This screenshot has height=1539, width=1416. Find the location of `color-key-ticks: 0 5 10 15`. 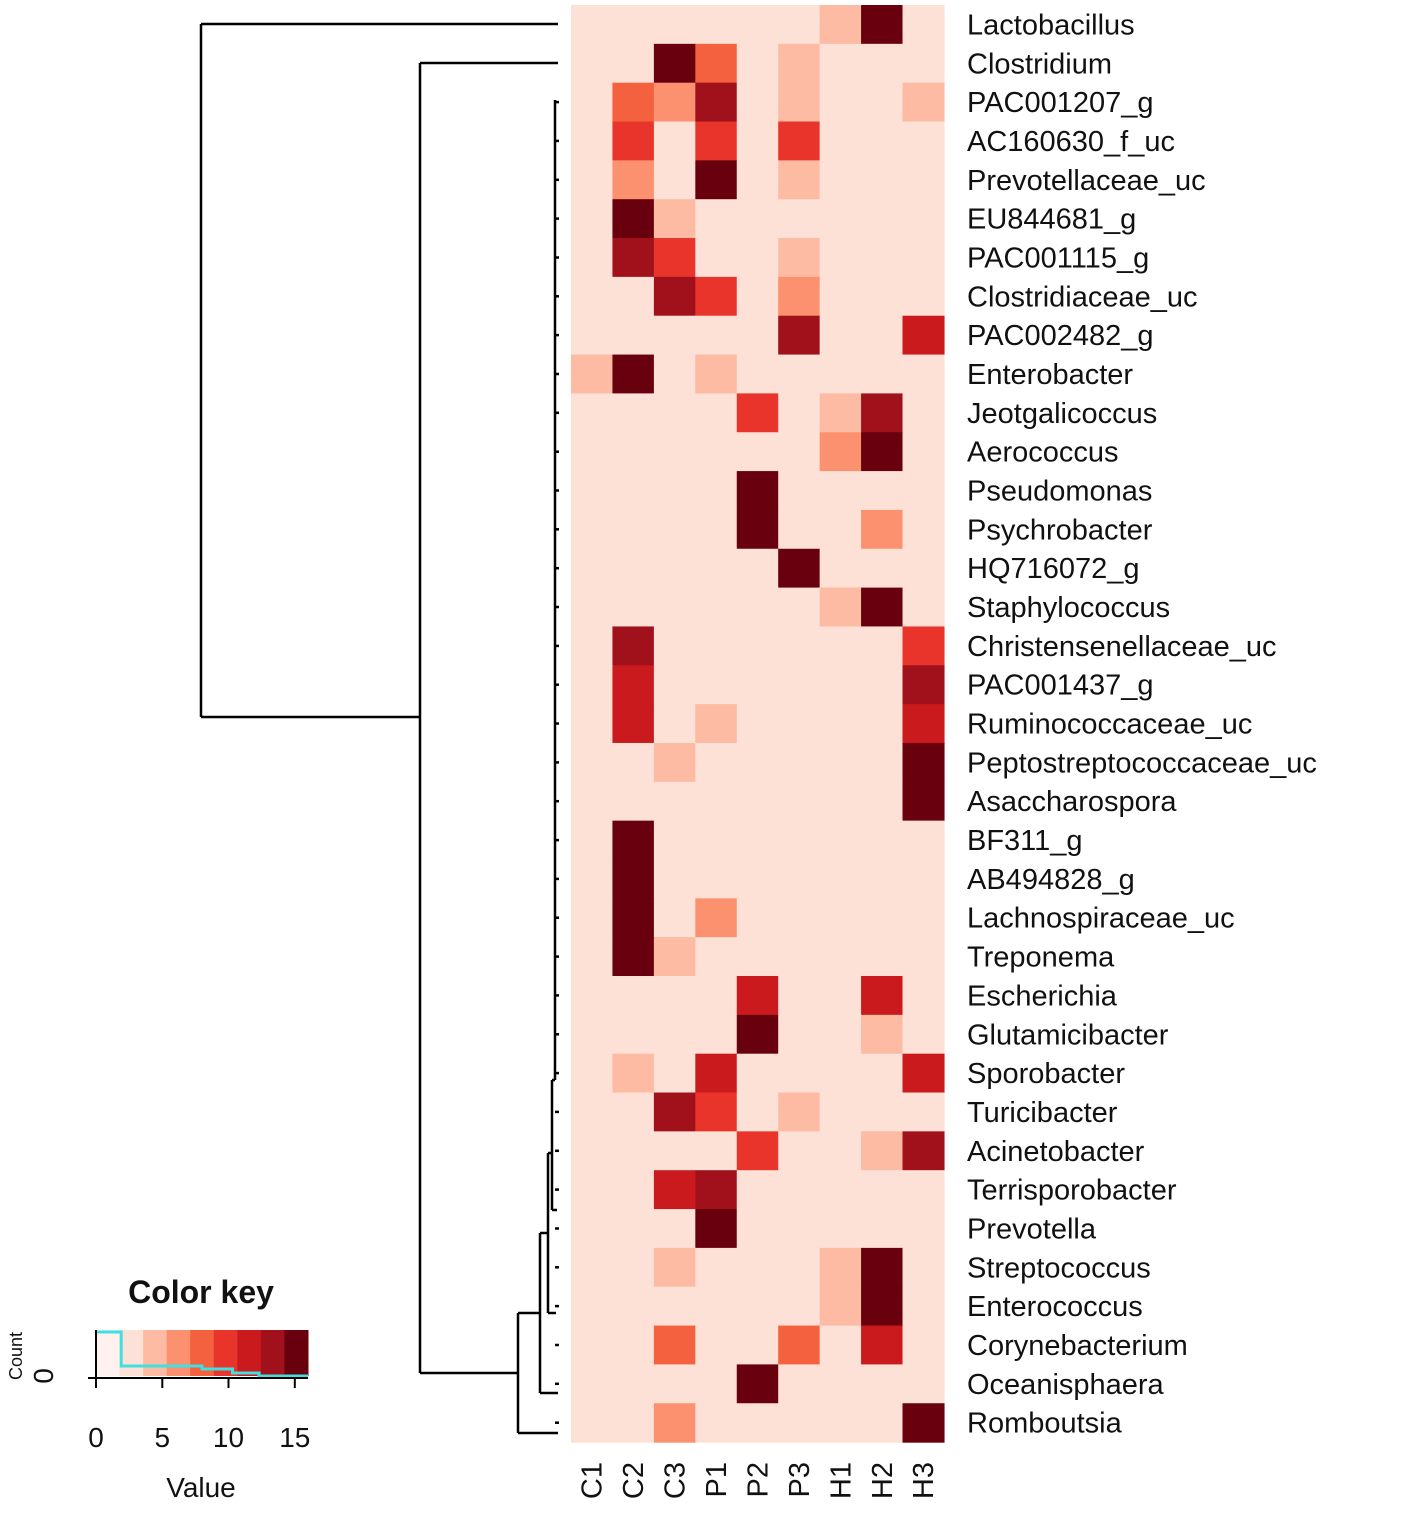

color-key-ticks: 0 5 10 15 is located at coordinates (199, 1415).